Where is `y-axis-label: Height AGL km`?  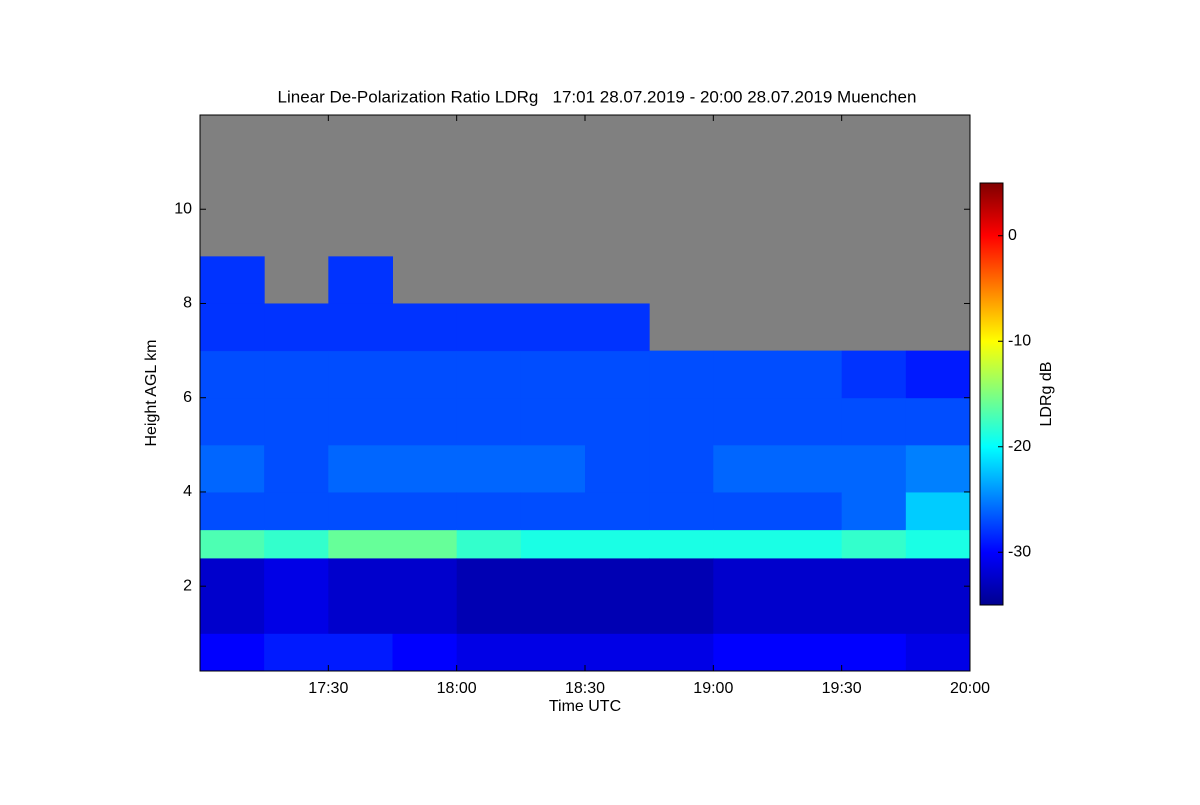 y-axis-label: Height AGL km is located at coordinates (151, 392).